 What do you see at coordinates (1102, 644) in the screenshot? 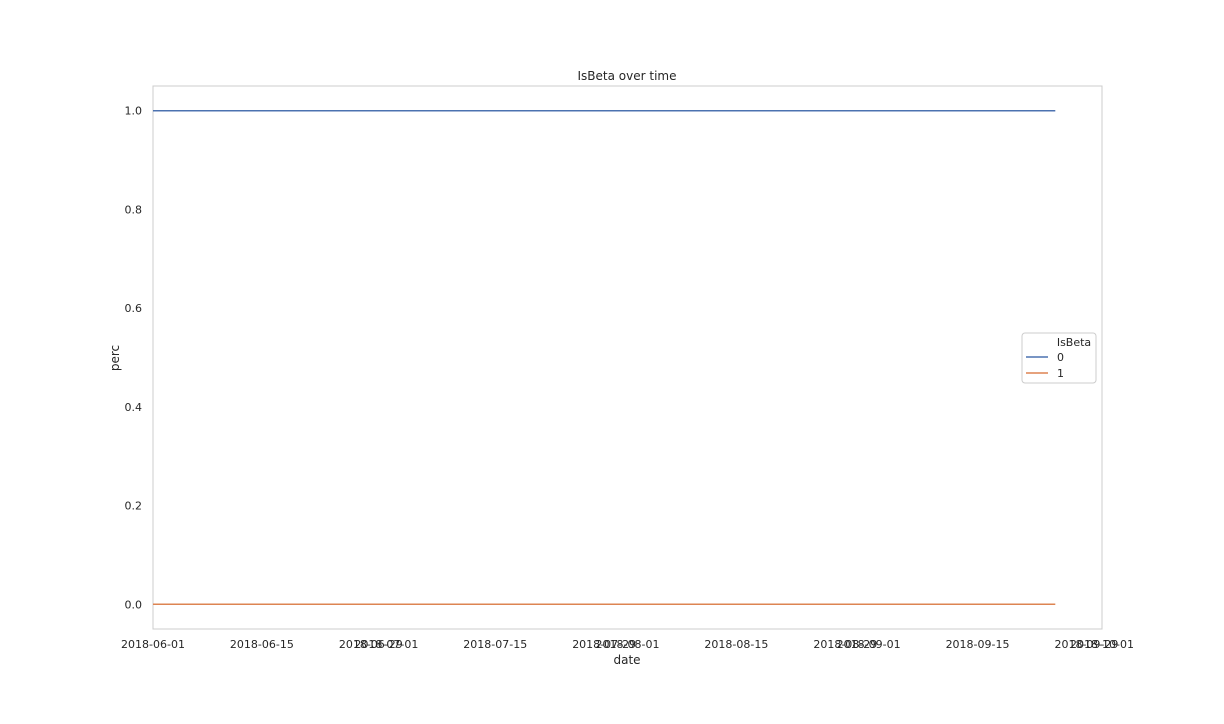
I see `x-tick-label: 2018-10-01` at bounding box center [1102, 644].